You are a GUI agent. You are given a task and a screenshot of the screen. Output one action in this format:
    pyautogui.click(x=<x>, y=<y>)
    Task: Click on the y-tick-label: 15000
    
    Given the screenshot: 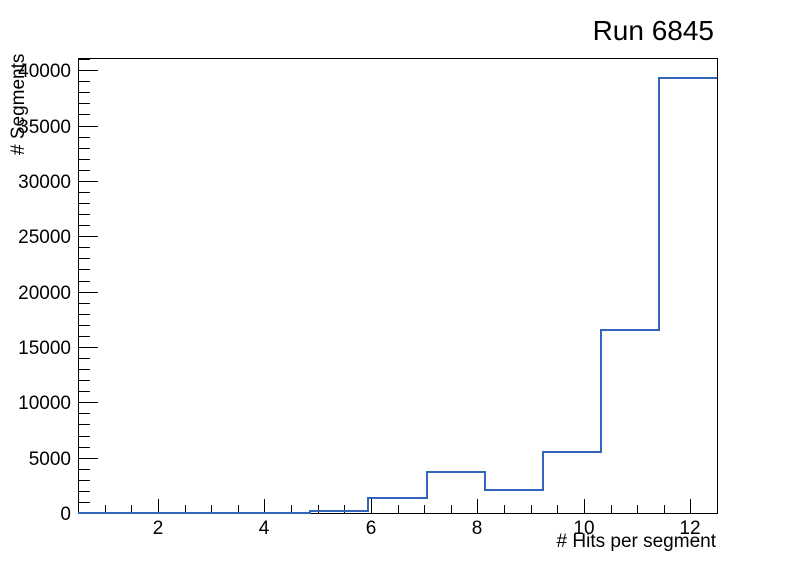 What is the action you would take?
    pyautogui.click(x=44, y=348)
    